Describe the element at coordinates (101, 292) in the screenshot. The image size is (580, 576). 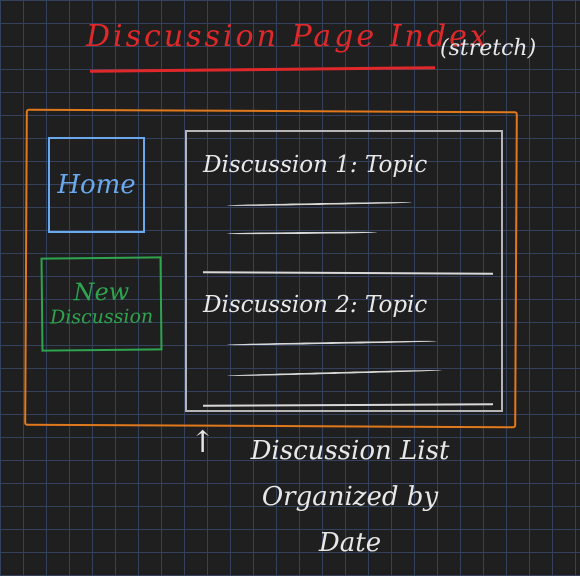
I see `new-discussion-label-line1: New` at that location.